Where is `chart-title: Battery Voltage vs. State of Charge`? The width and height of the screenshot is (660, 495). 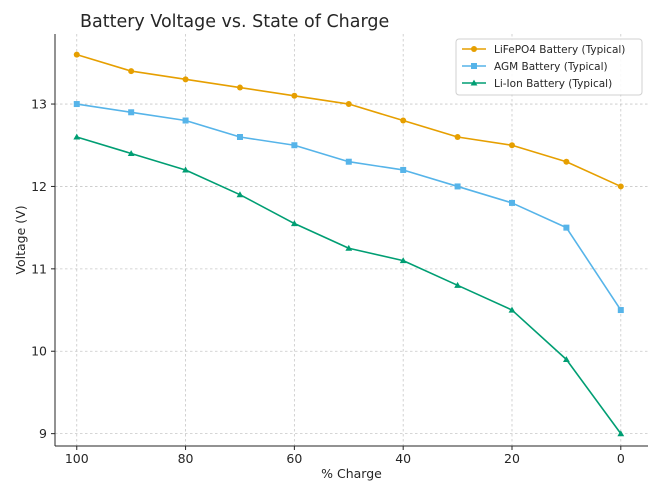
chart-title: Battery Voltage vs. State of Charge is located at coordinates (234, 22).